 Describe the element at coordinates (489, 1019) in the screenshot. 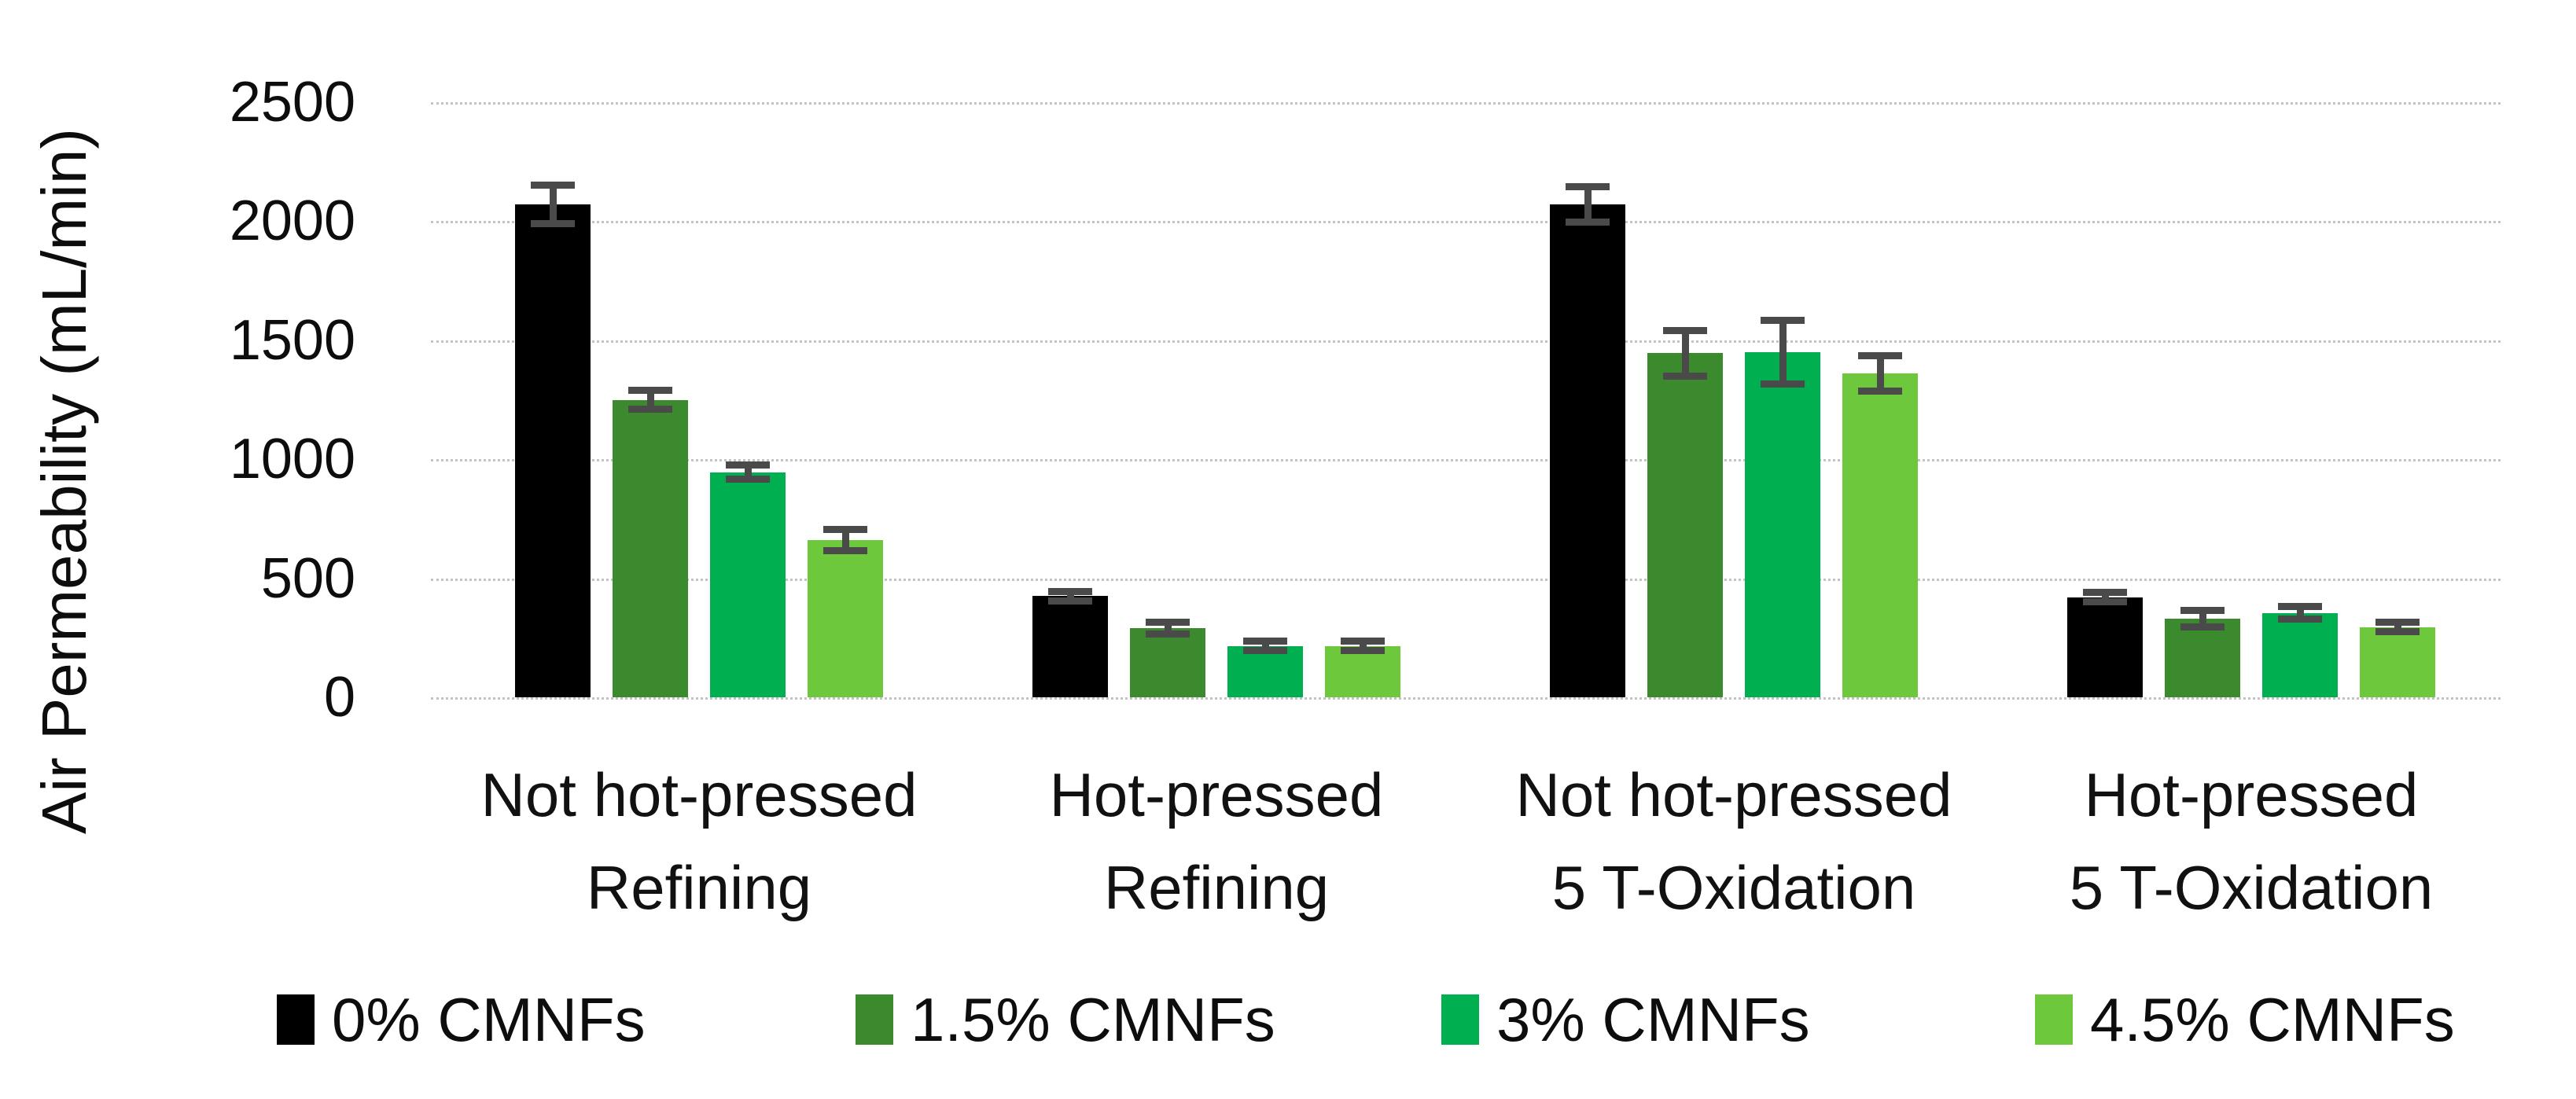

I see `legend-label: 0% CMNFs` at that location.